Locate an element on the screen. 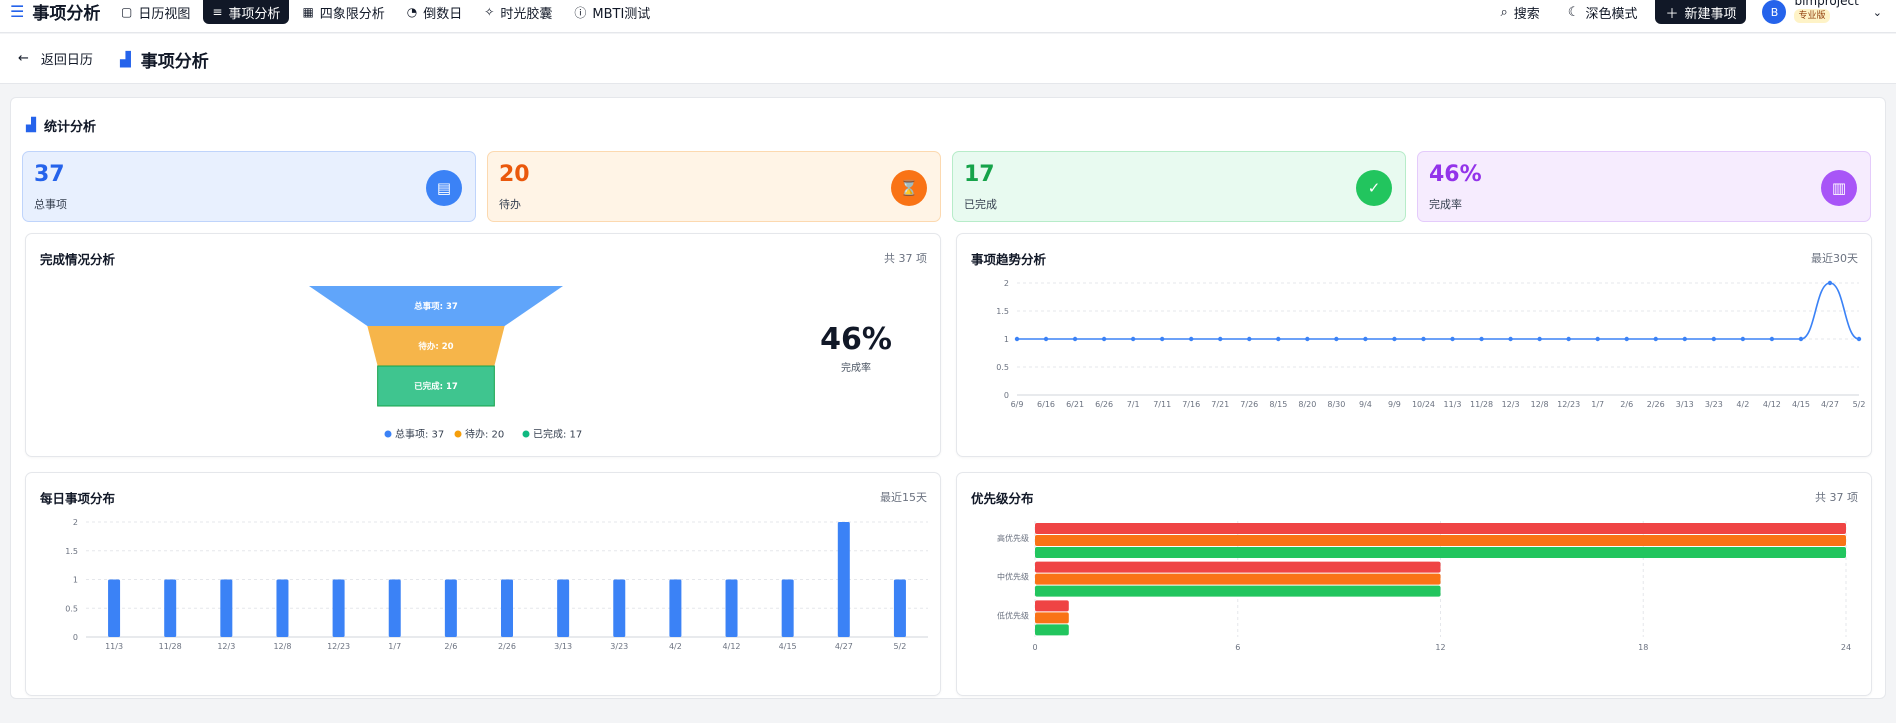 This screenshot has height=723, width=1896. dark-mode-label: 深色模式 is located at coordinates (1611, 14).